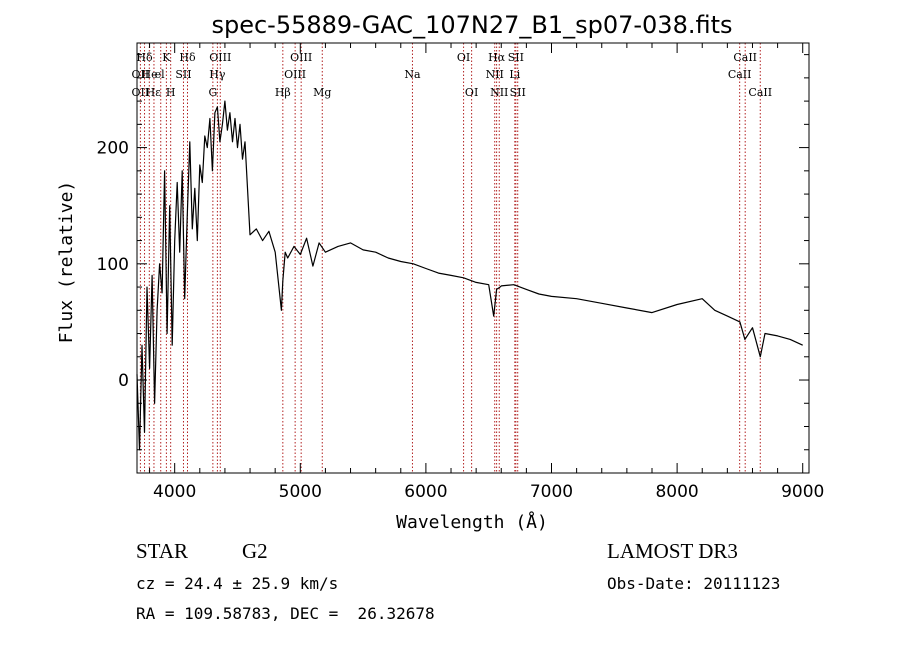  I want to click on line-label: G, so click(212, 92).